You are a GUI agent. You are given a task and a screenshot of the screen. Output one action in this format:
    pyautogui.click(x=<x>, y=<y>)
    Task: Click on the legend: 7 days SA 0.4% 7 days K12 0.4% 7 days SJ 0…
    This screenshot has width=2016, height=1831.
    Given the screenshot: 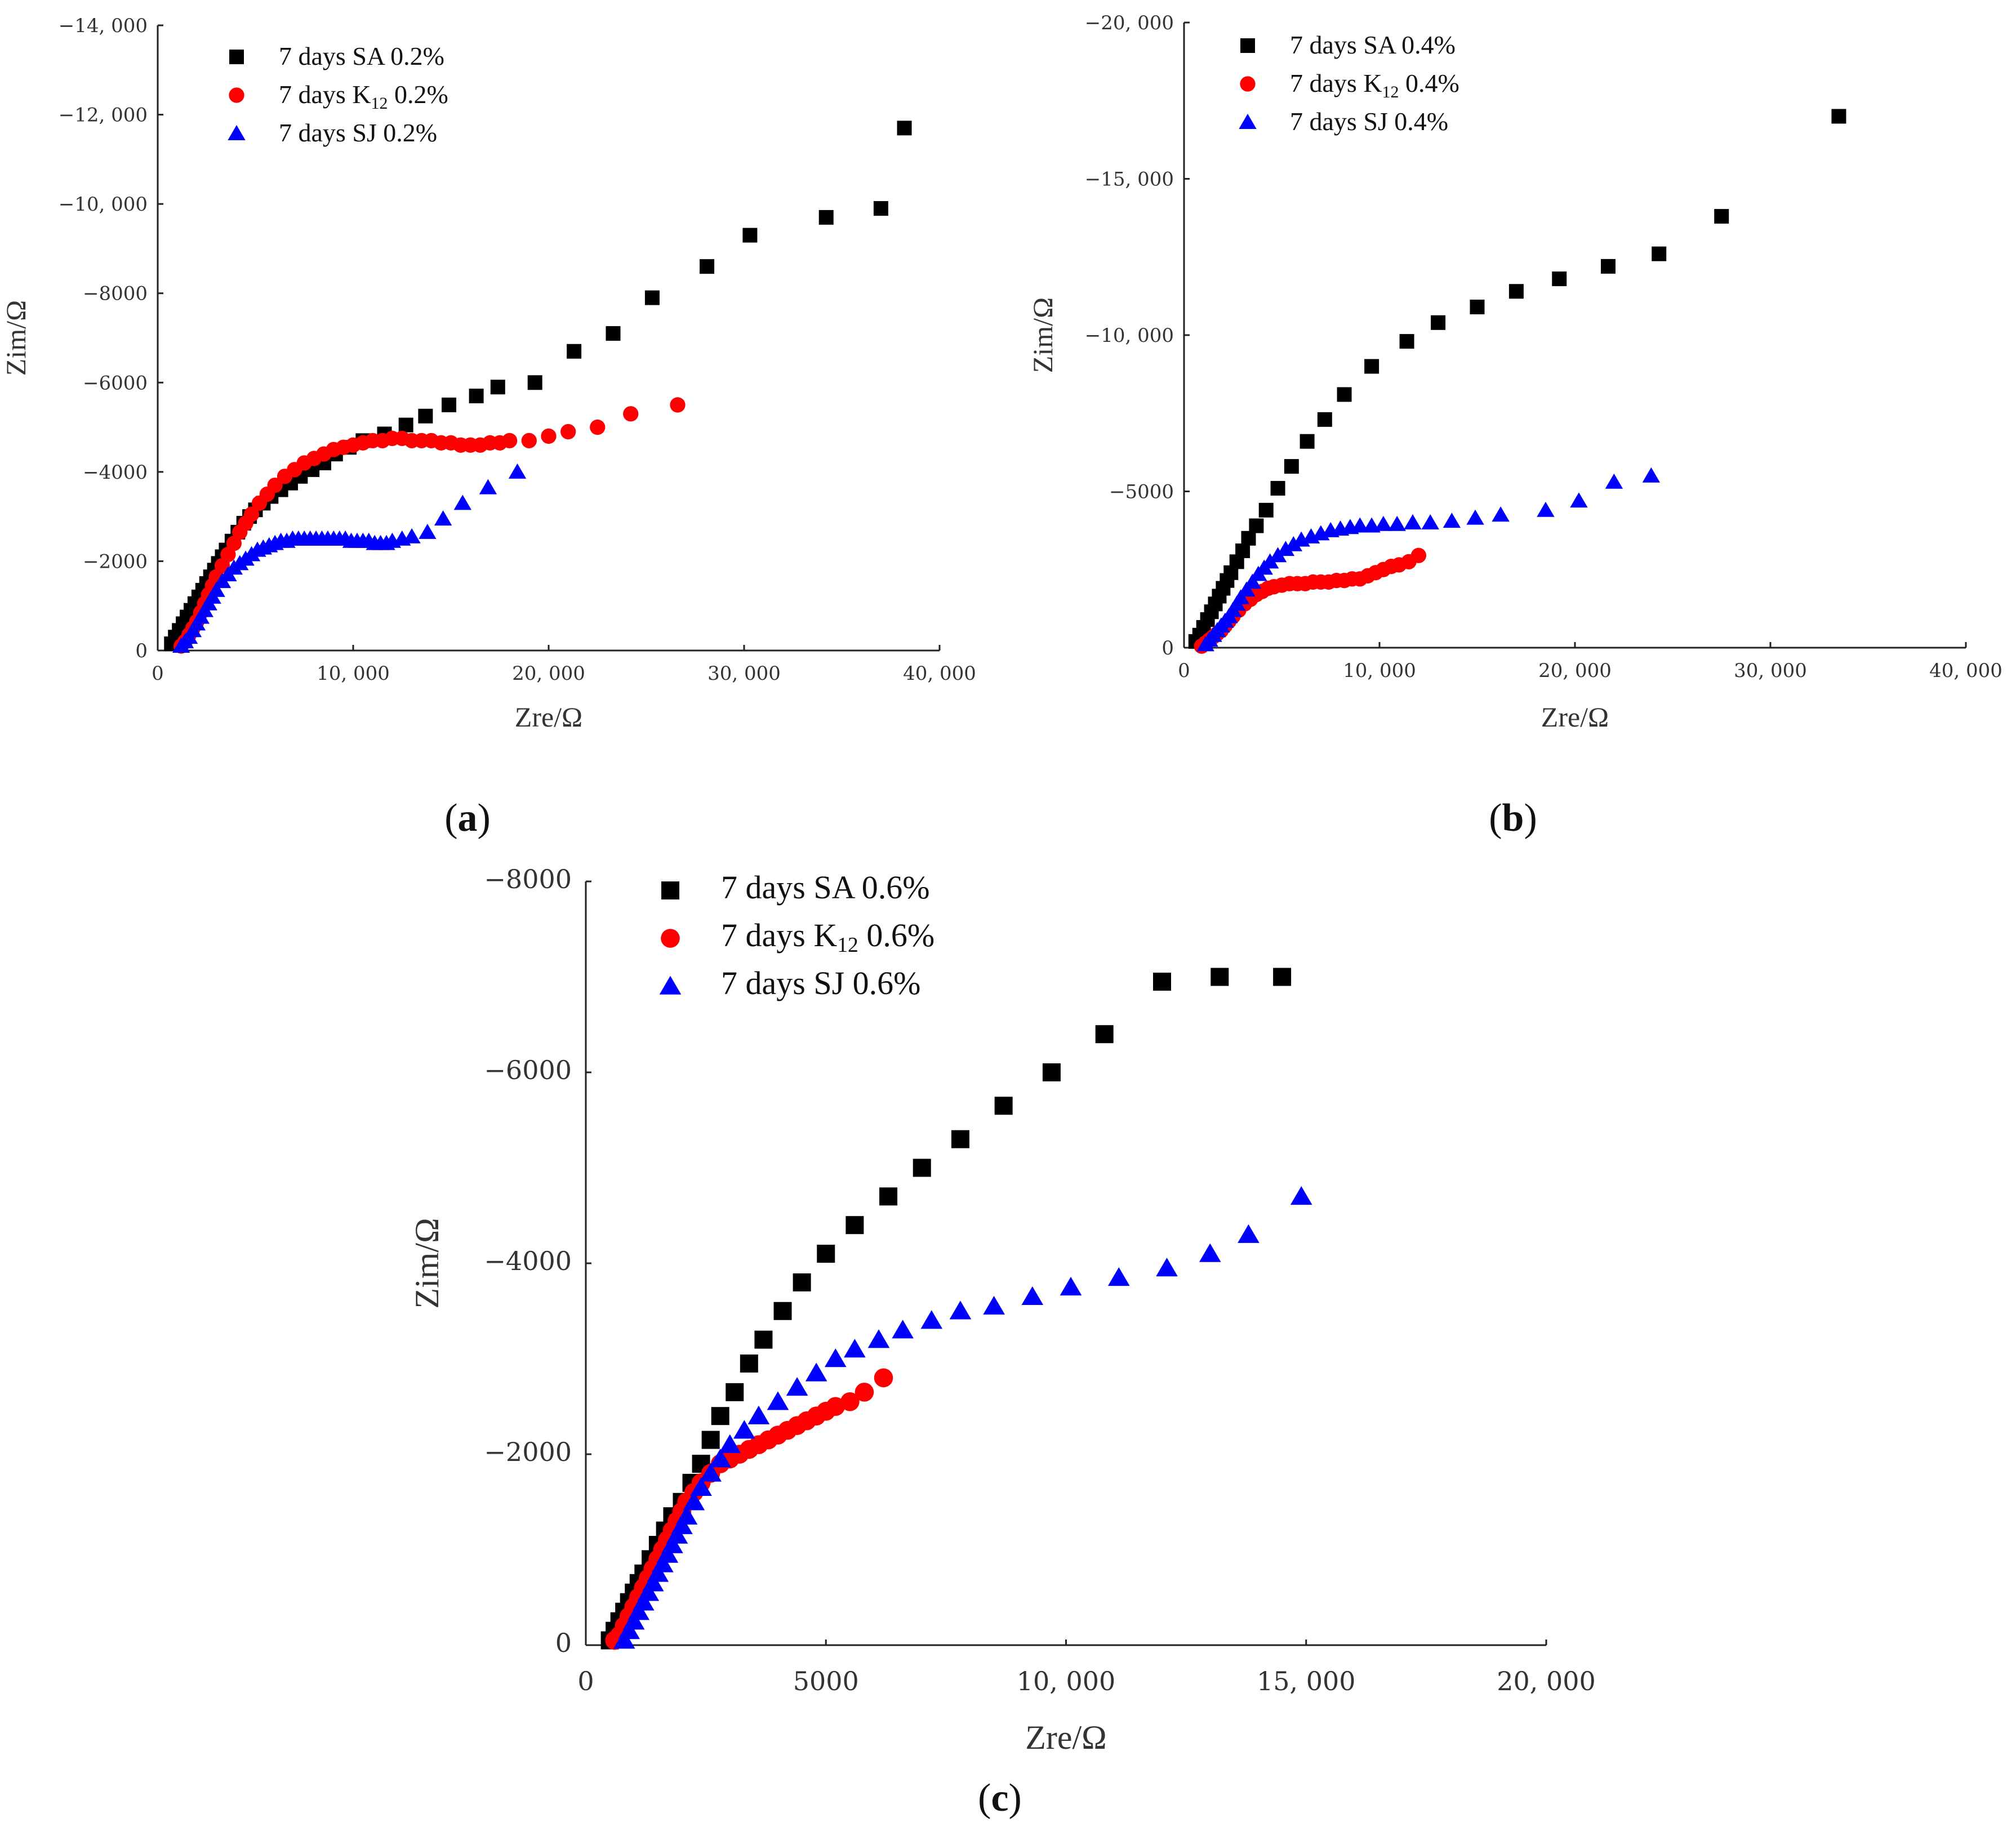 What is the action you would take?
    pyautogui.click(x=1349, y=83)
    